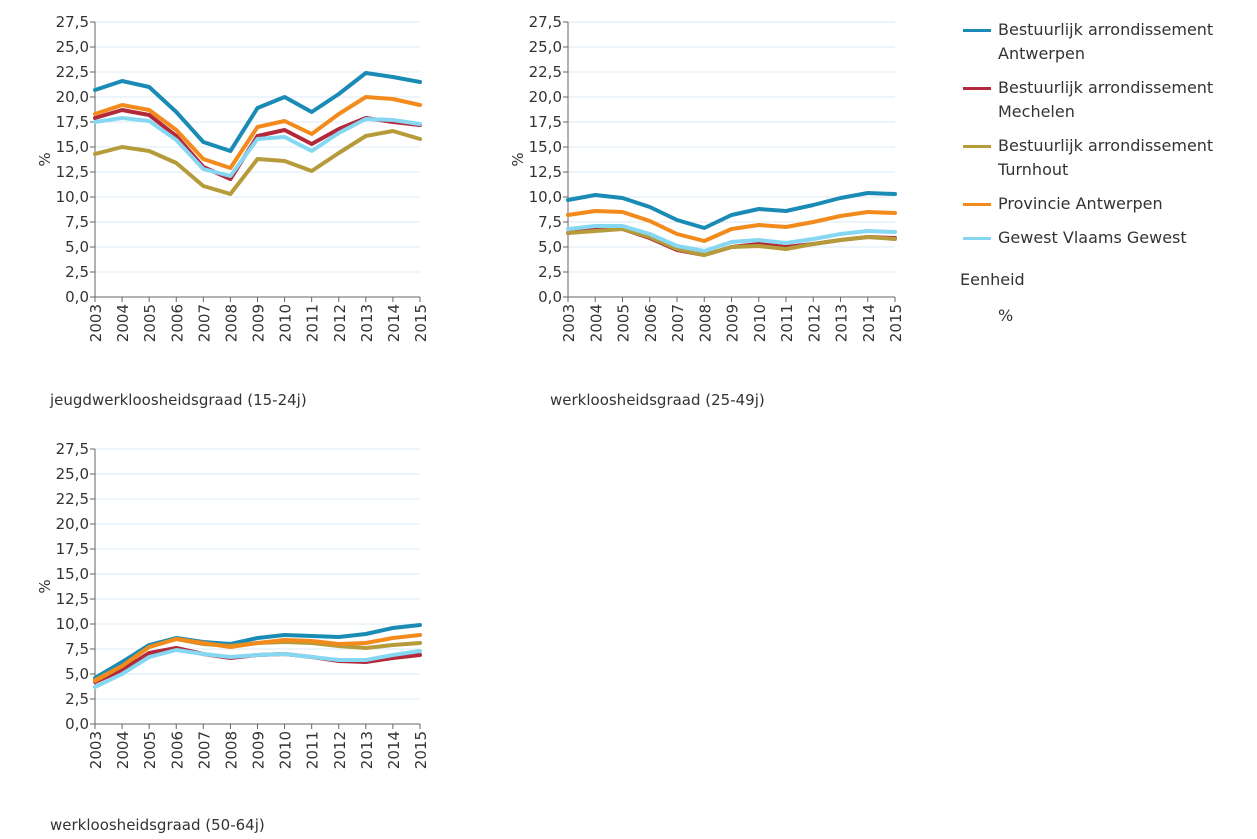 Image resolution: width=1257 pixels, height=839 pixels. What do you see at coordinates (992, 279) in the screenshot?
I see `unit-title: Eenheid` at bounding box center [992, 279].